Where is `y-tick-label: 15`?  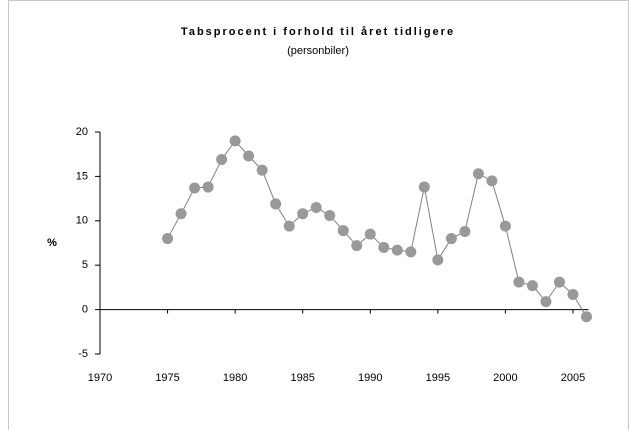
y-tick-label: 15 is located at coordinates (82, 176).